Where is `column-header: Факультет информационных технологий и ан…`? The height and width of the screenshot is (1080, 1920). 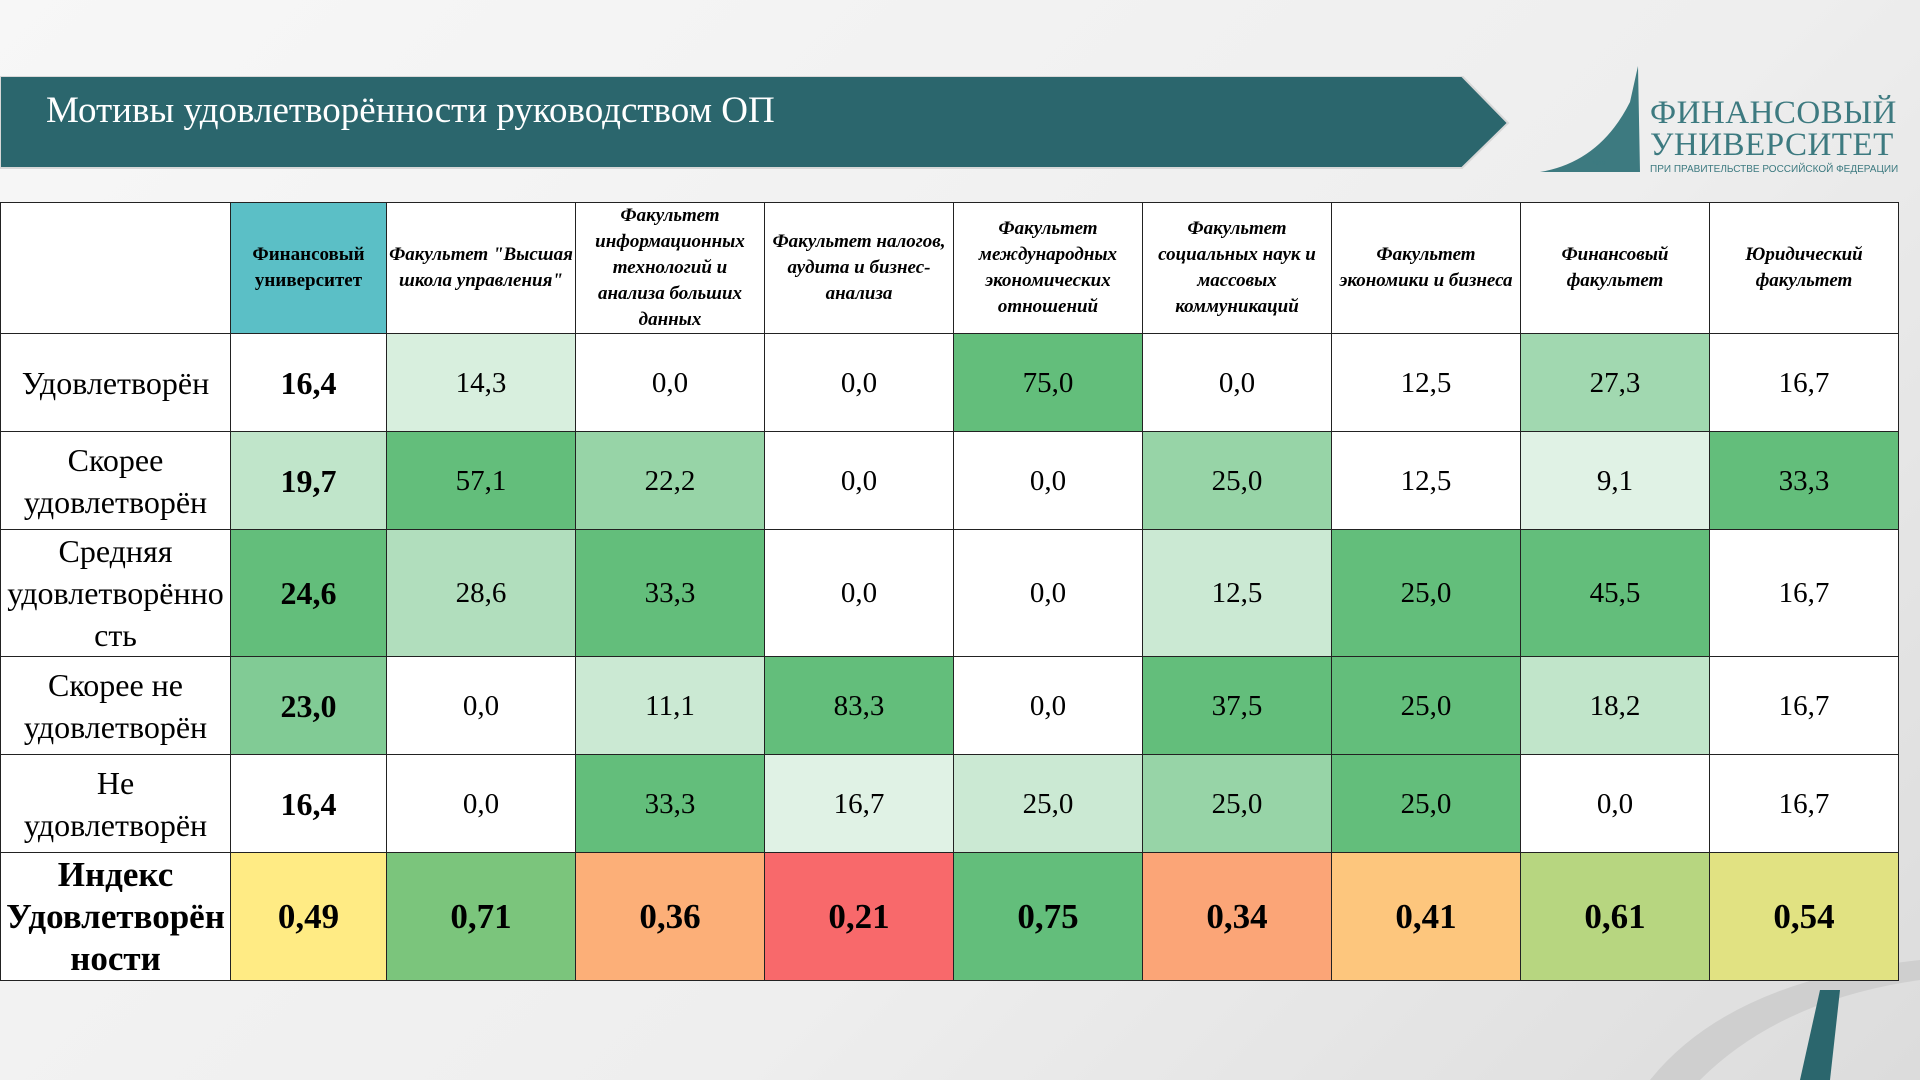
column-header: Факультет информационных технологий и ан… is located at coordinates (670, 268).